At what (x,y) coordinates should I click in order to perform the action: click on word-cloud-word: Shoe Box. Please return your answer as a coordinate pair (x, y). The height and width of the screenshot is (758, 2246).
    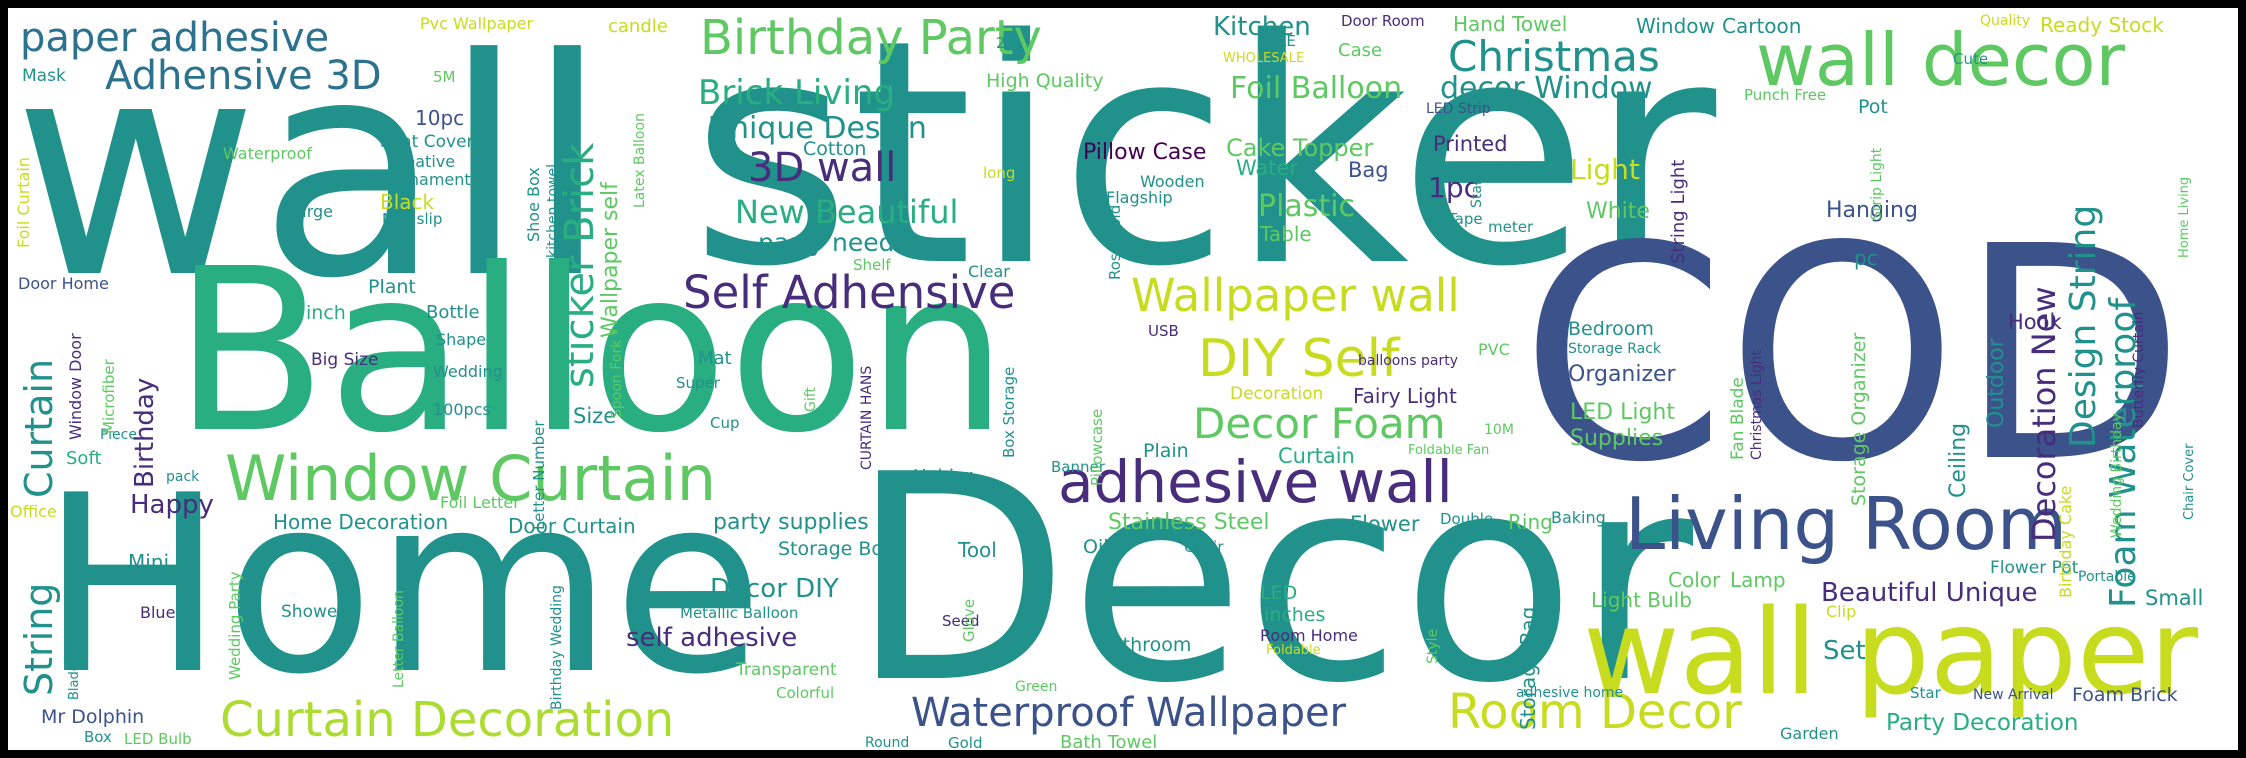
    Looking at the image, I should click on (533, 204).